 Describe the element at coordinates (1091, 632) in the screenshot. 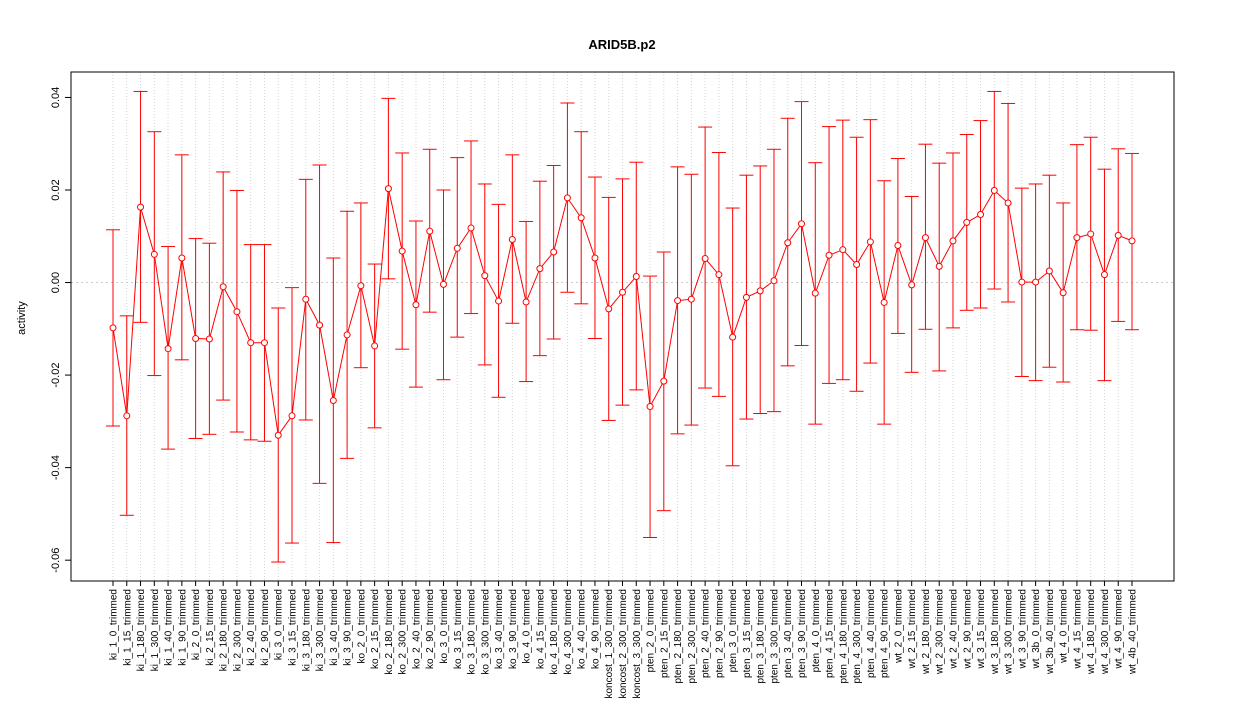

I see `x-tick-label: wt_4_180_trimmed` at that location.